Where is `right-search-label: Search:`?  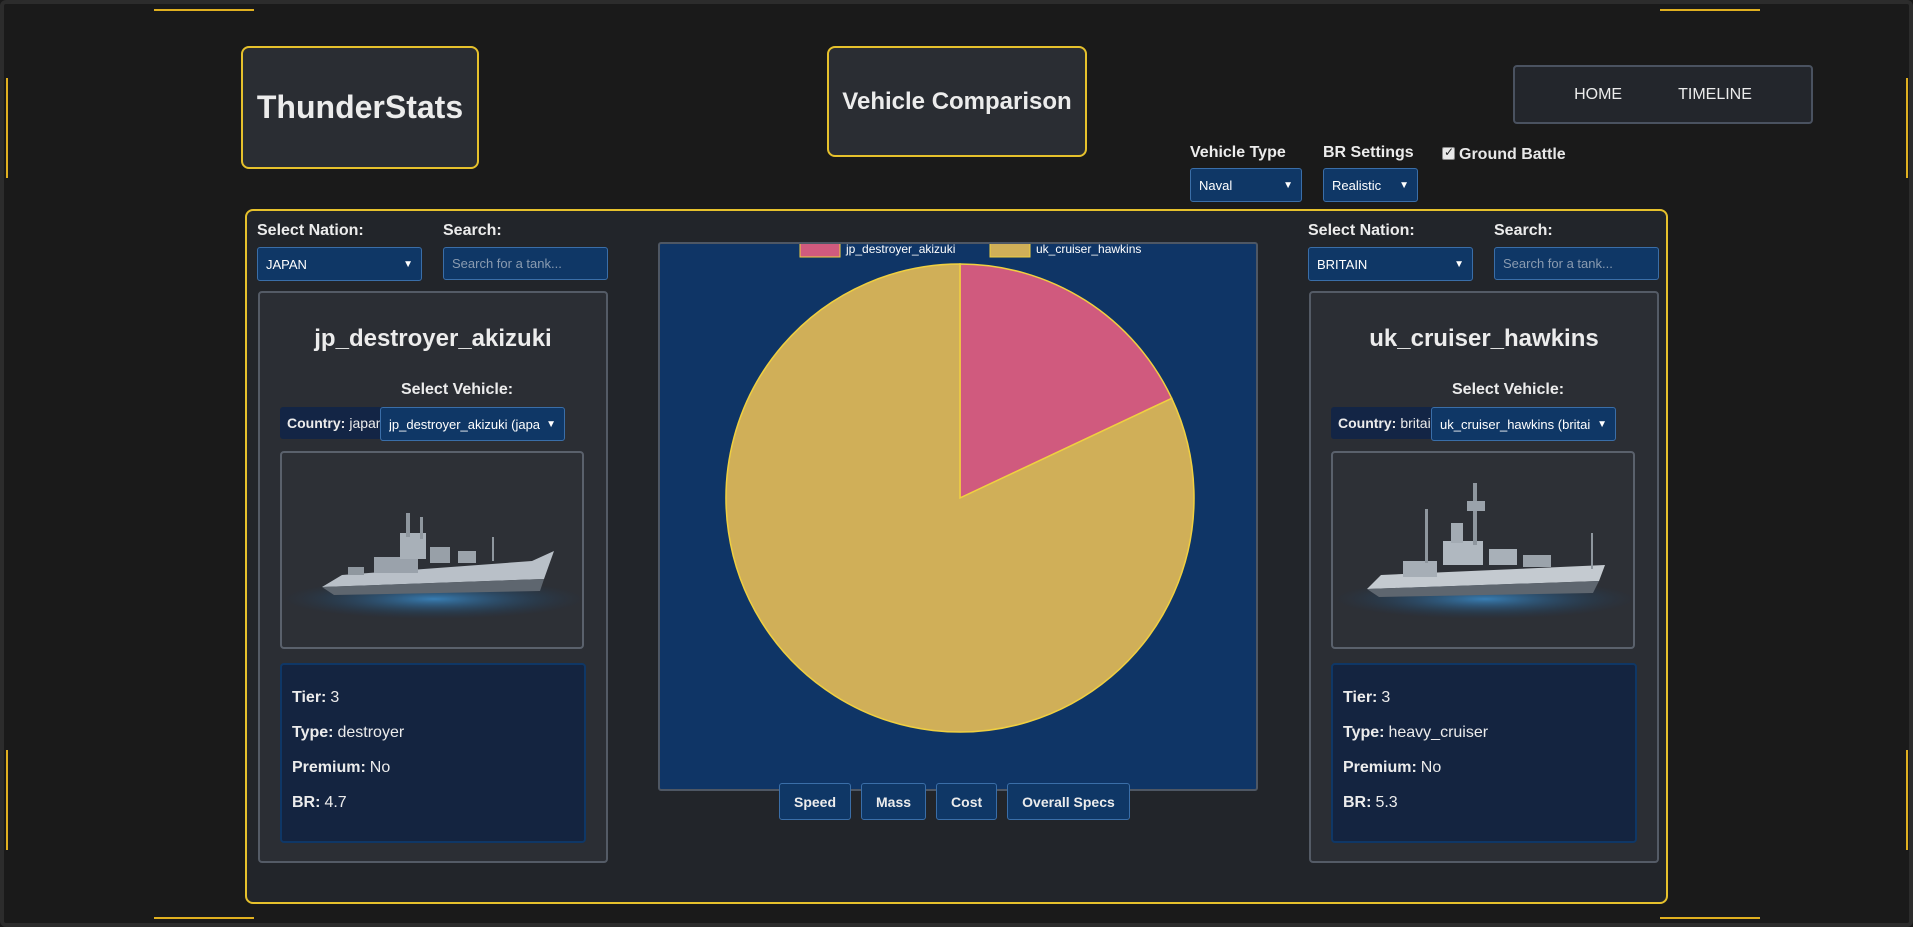
right-search-label: Search: is located at coordinates (1523, 230).